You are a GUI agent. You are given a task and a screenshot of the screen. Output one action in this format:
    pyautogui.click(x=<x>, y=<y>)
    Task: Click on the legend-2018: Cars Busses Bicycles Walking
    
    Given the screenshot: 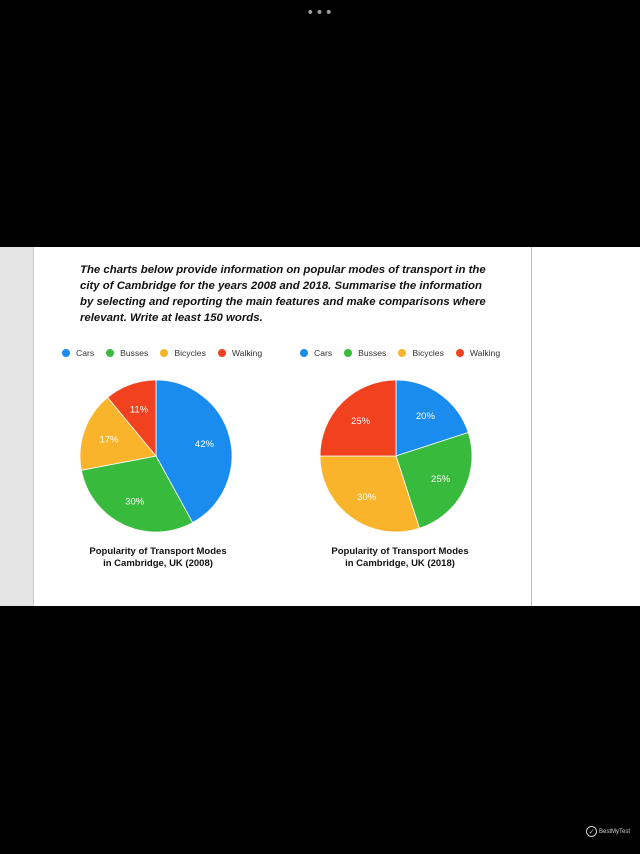 What is the action you would take?
    pyautogui.click(x=406, y=353)
    